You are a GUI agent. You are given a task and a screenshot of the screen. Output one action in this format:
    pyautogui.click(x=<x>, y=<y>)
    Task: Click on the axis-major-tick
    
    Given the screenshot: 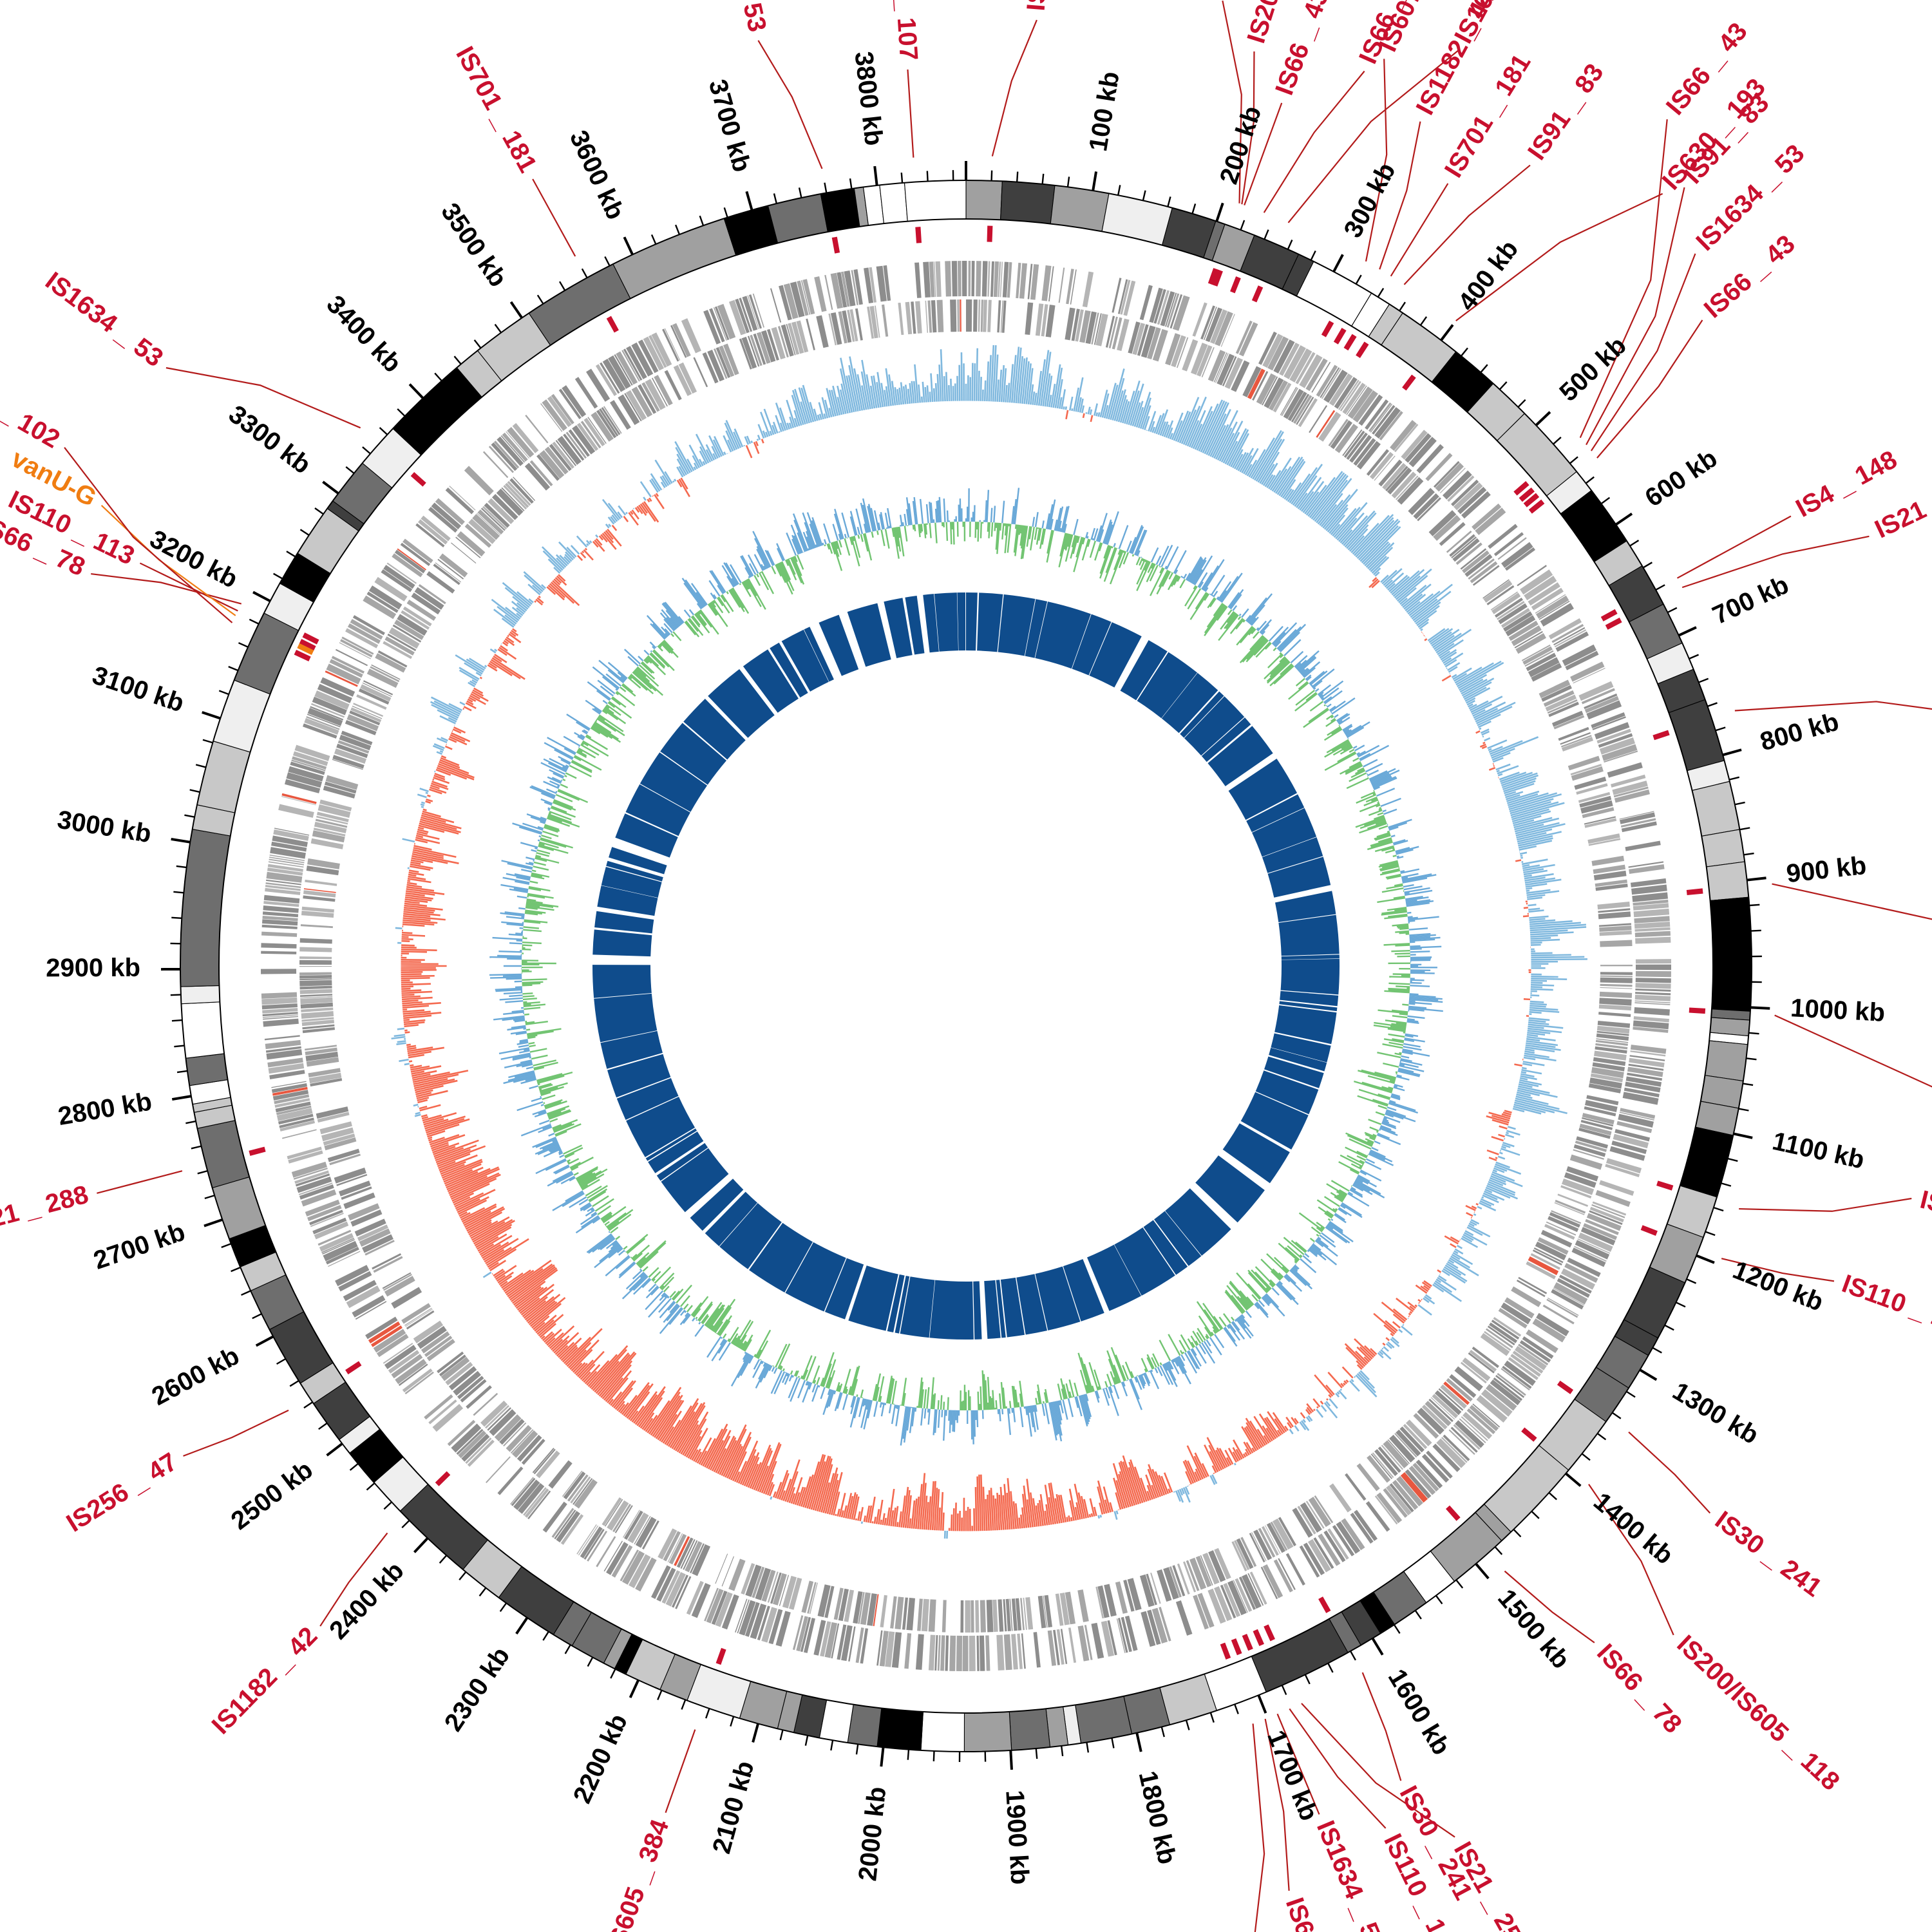 What is the action you would take?
    pyautogui.click(x=181, y=841)
    